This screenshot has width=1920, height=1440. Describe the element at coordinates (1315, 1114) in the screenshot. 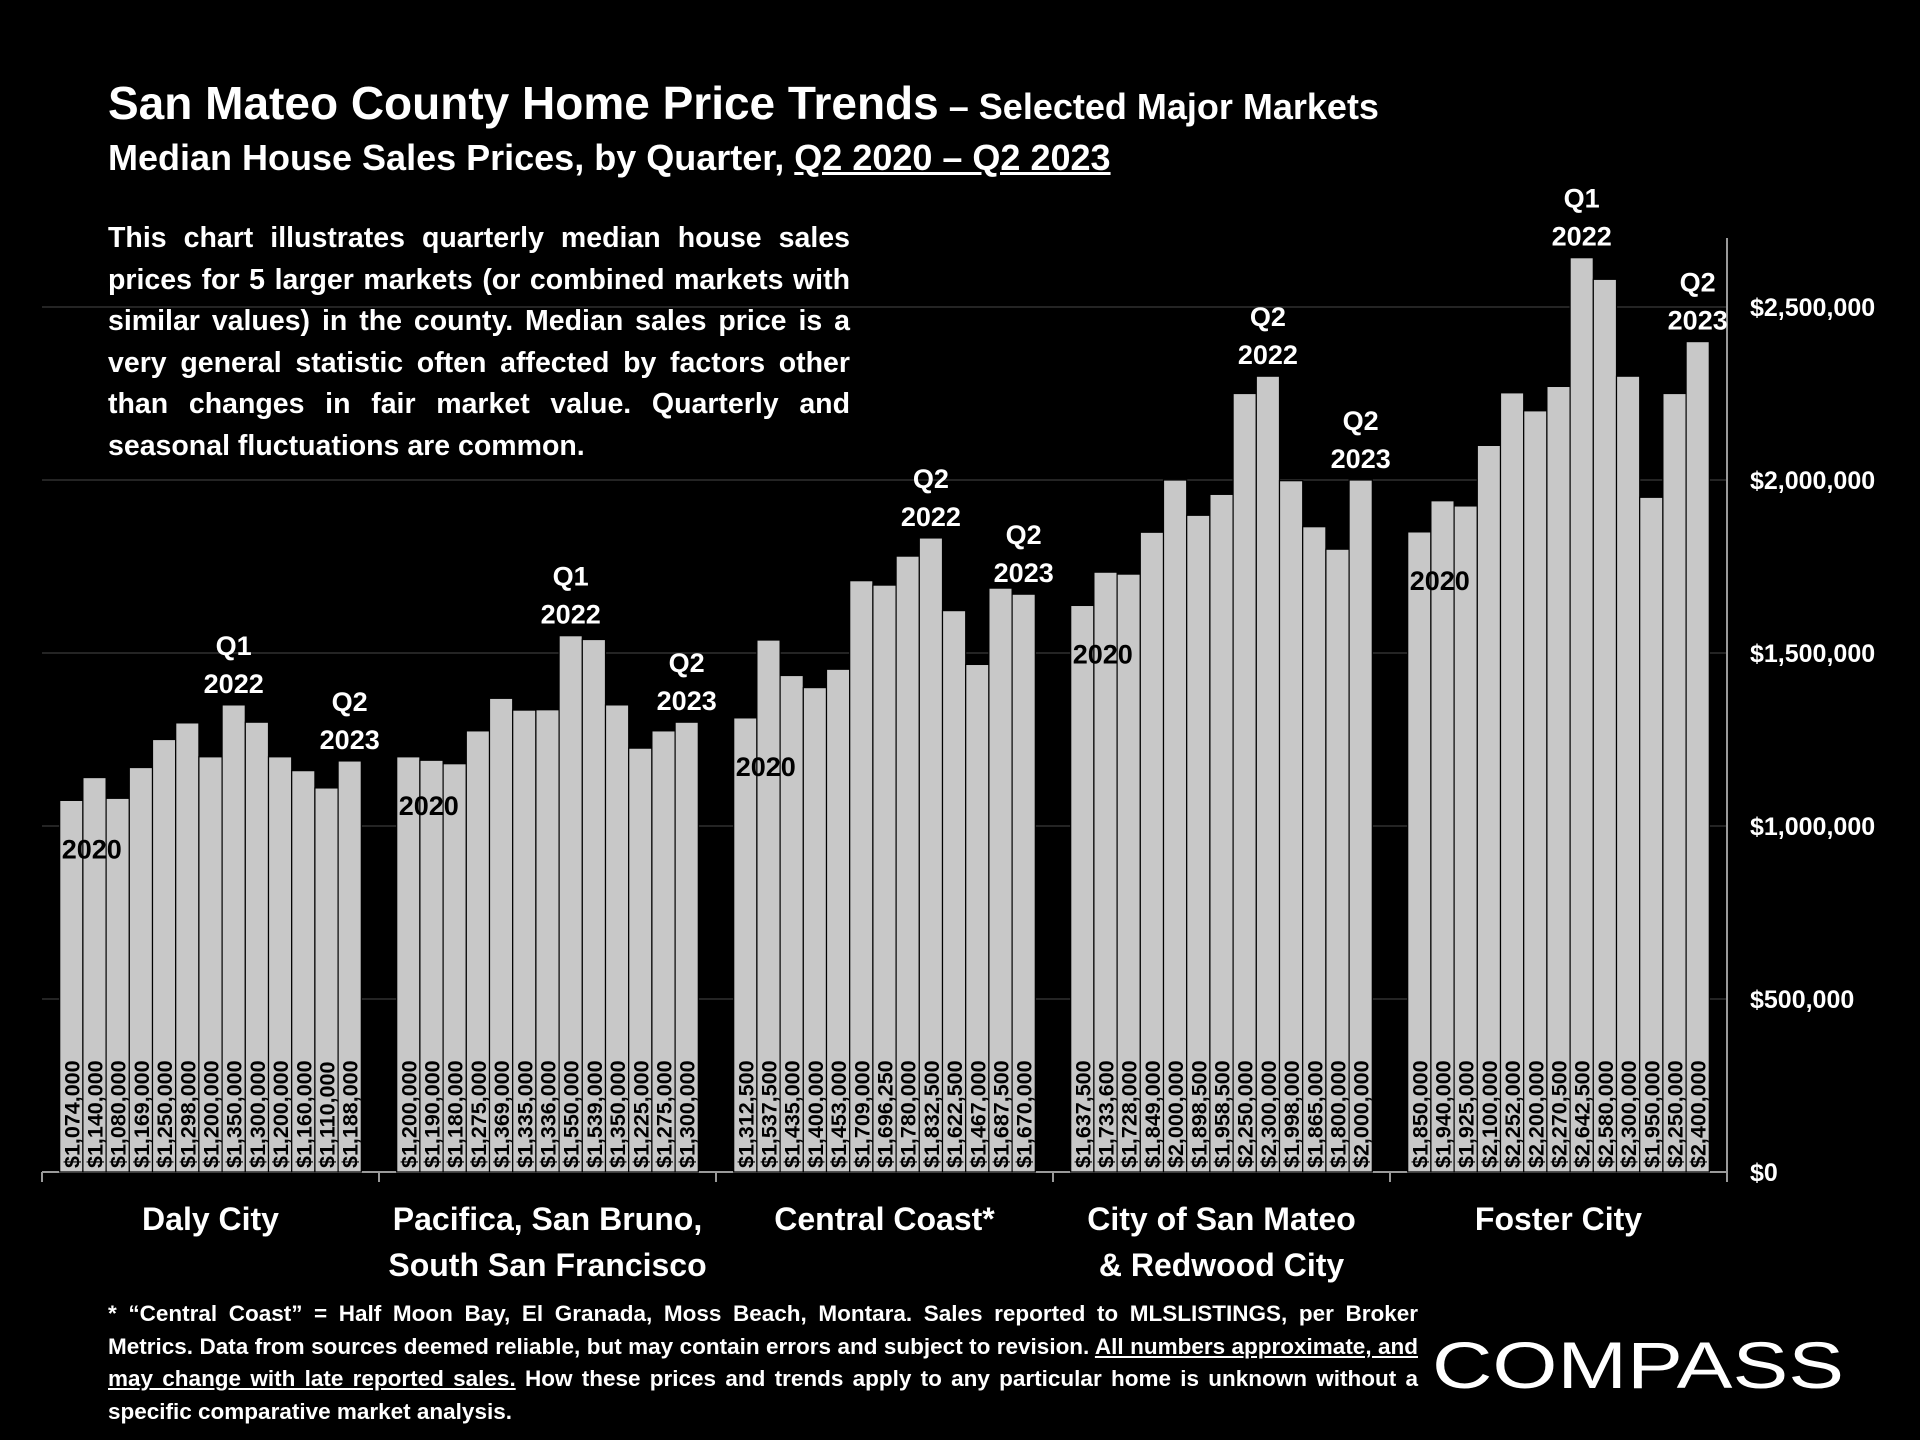

I see `bar-value-label: $1,865,000` at that location.